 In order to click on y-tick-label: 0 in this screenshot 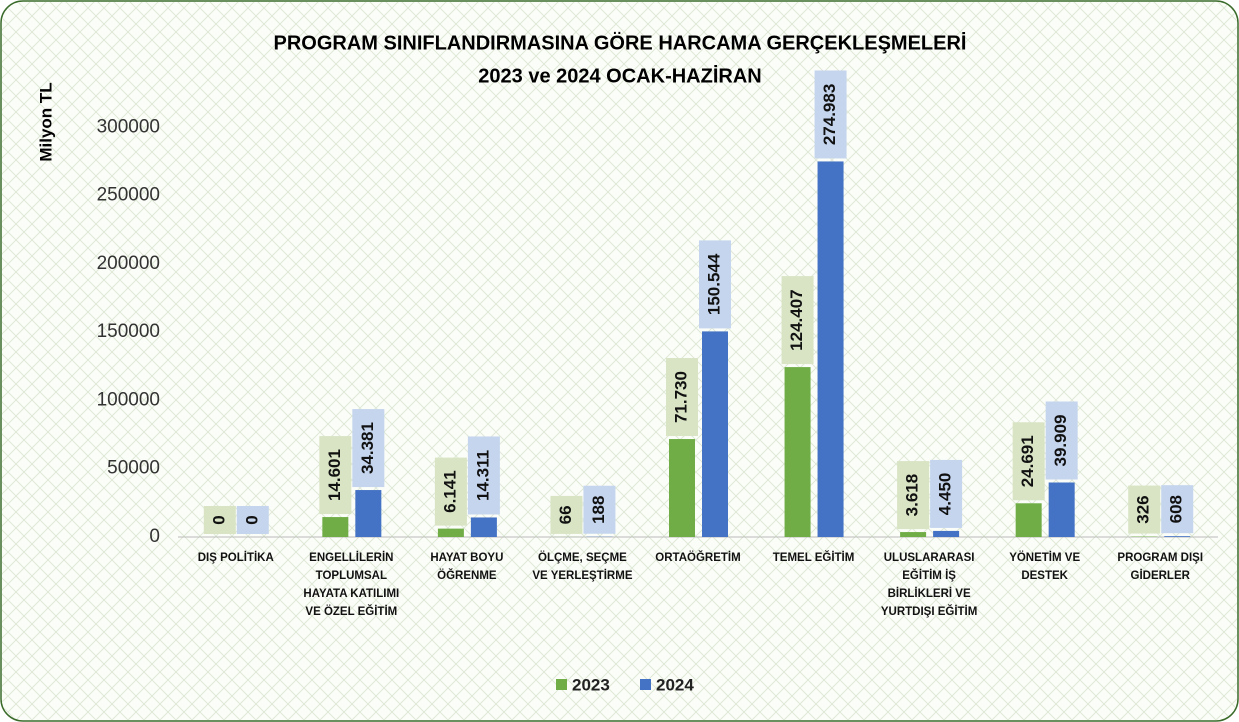, I will do `click(154, 536)`.